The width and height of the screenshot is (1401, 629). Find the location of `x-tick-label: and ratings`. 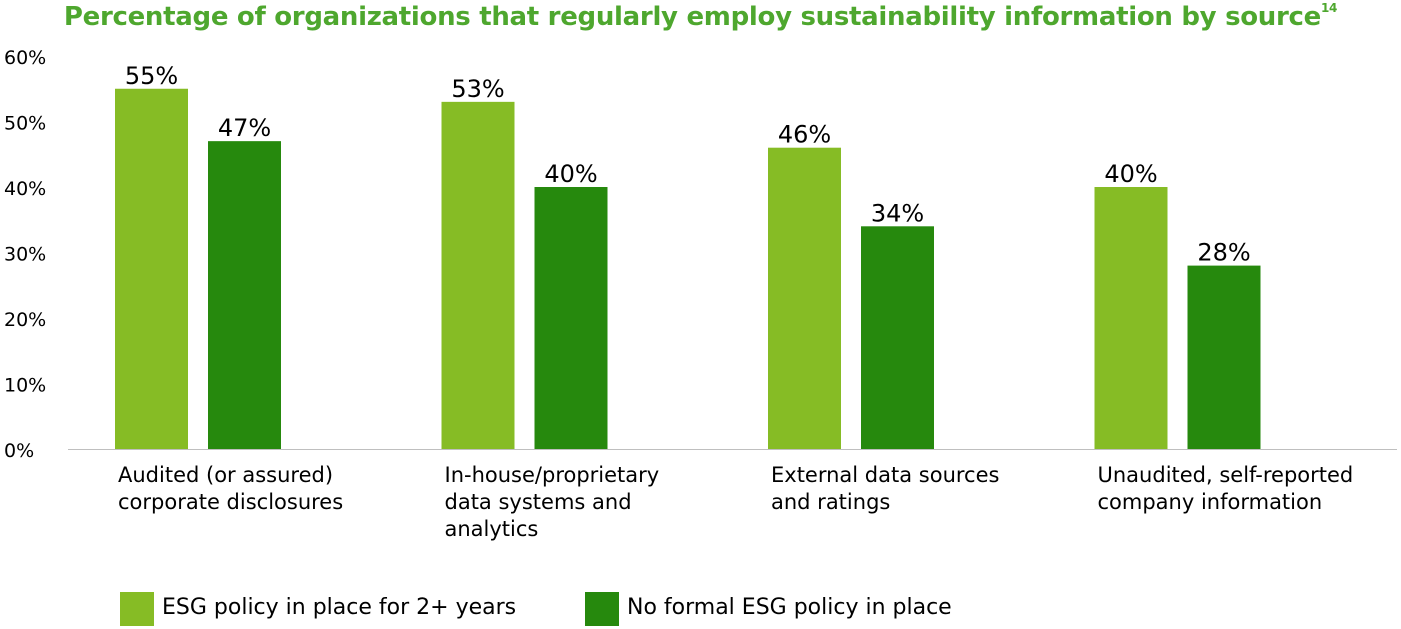

x-tick-label: and ratings is located at coordinates (830, 502).